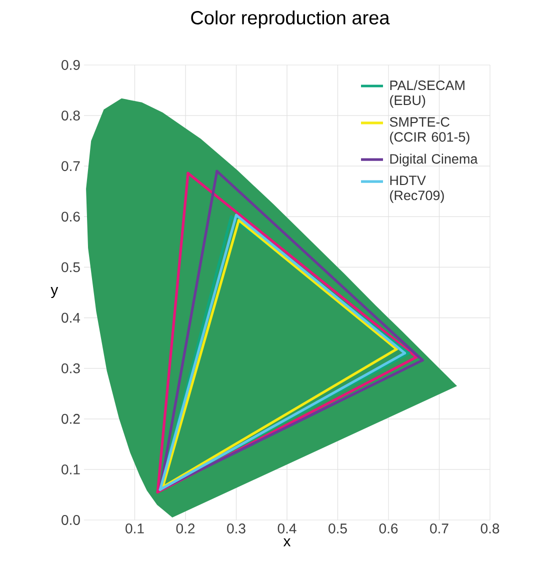 The height and width of the screenshot is (577, 545). What do you see at coordinates (388, 529) in the screenshot?
I see `x-tick-label: 0.6` at bounding box center [388, 529].